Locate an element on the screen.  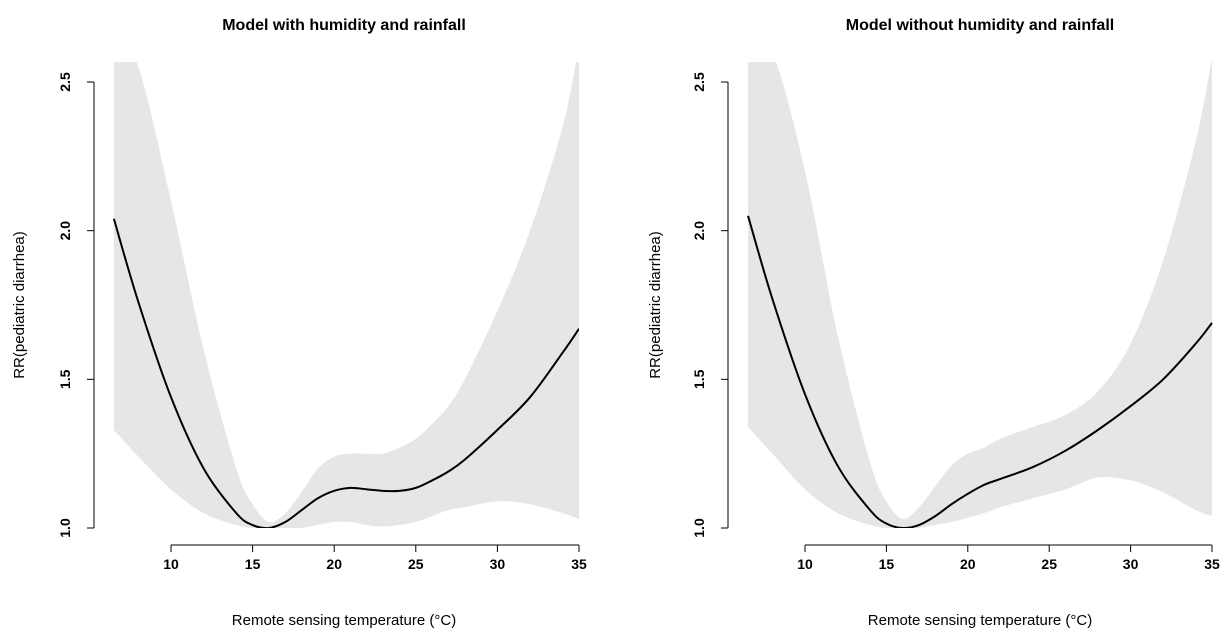
chart-title: Model without humidity and rainfall is located at coordinates (980, 25).